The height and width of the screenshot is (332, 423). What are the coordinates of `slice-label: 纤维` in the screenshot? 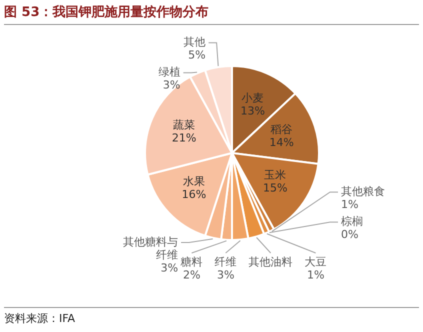 It's located at (225, 261).